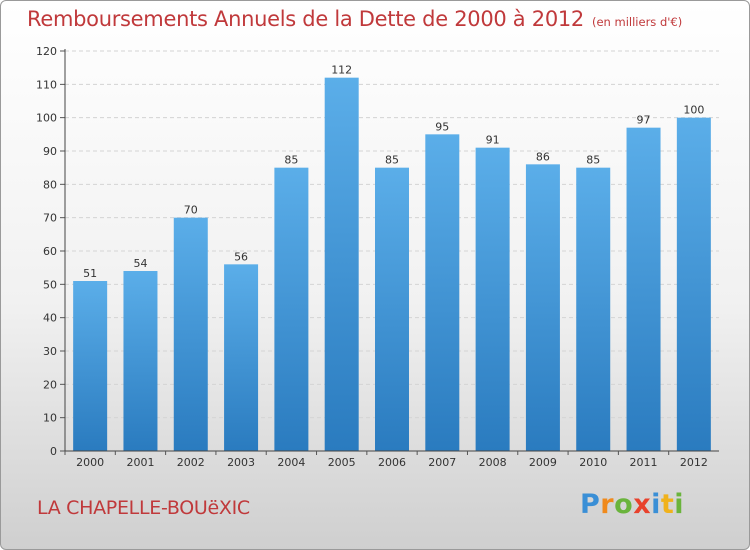 Image resolution: width=750 pixels, height=550 pixels. Describe the element at coordinates (442, 126) in the screenshot. I see `bar-value-label: 95` at that location.